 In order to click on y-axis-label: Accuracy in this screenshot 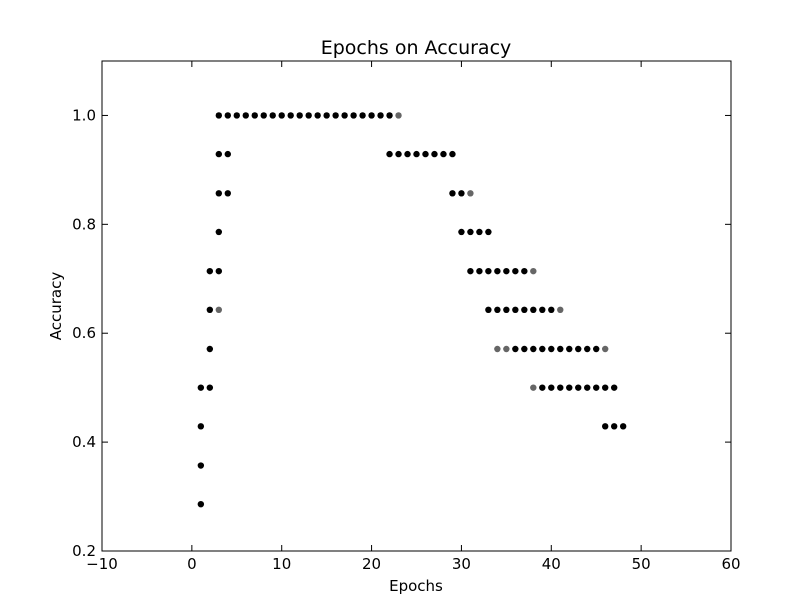, I will do `click(56, 306)`.